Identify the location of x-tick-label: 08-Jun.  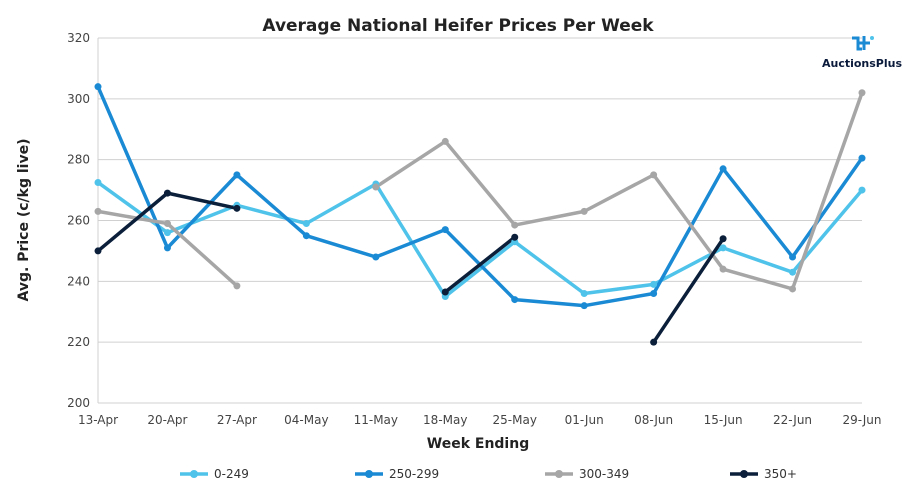
(653, 420).